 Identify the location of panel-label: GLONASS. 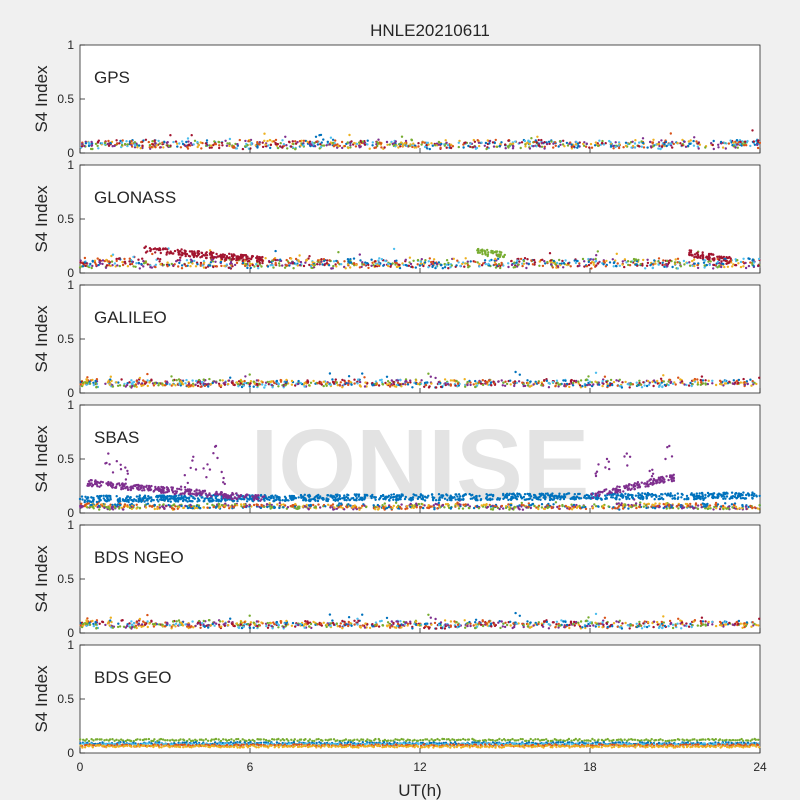
(135, 197).